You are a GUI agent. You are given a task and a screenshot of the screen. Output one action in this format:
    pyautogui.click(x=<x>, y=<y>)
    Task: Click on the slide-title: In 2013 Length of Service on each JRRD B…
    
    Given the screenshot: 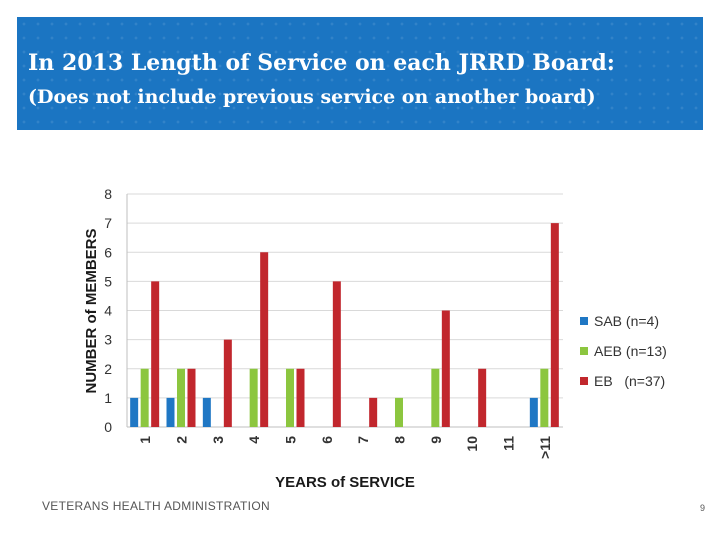 What is the action you would take?
    pyautogui.click(x=321, y=63)
    